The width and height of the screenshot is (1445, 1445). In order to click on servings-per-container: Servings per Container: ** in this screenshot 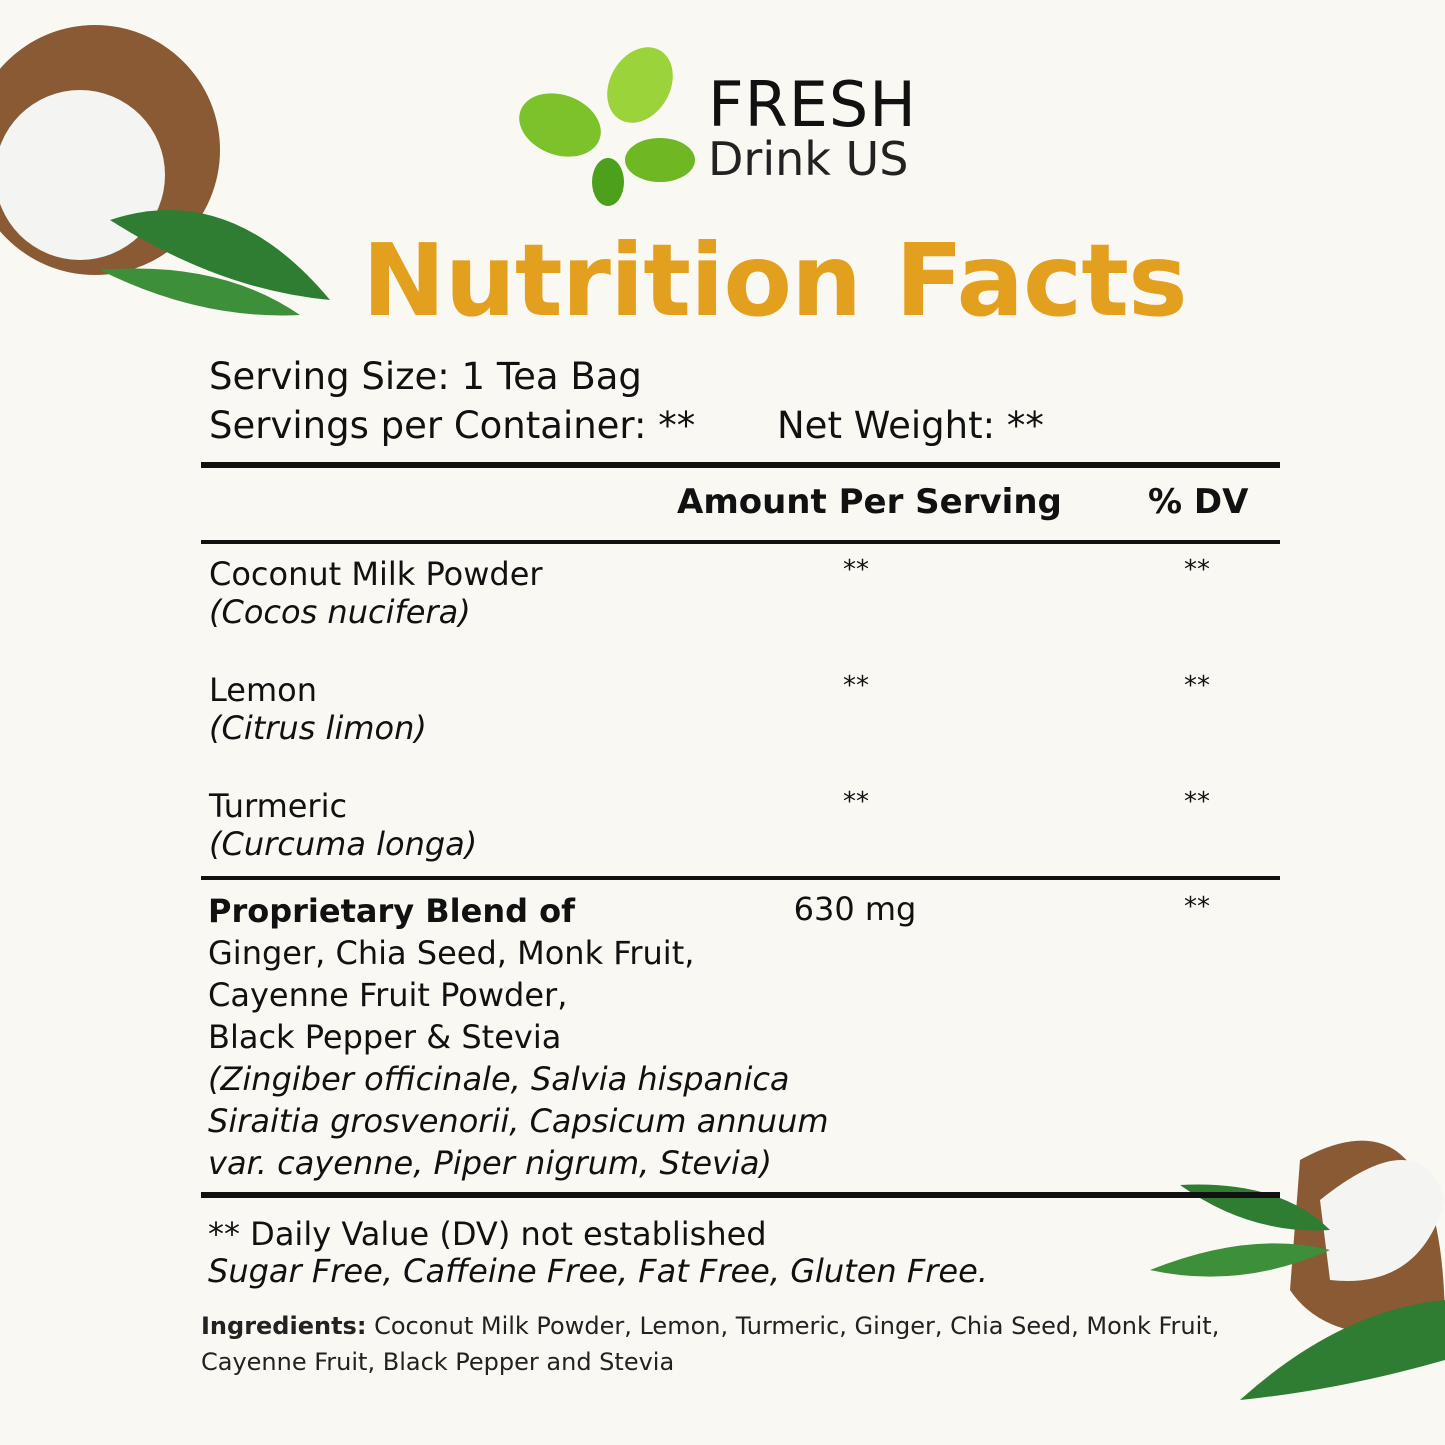, I will do `click(452, 425)`.